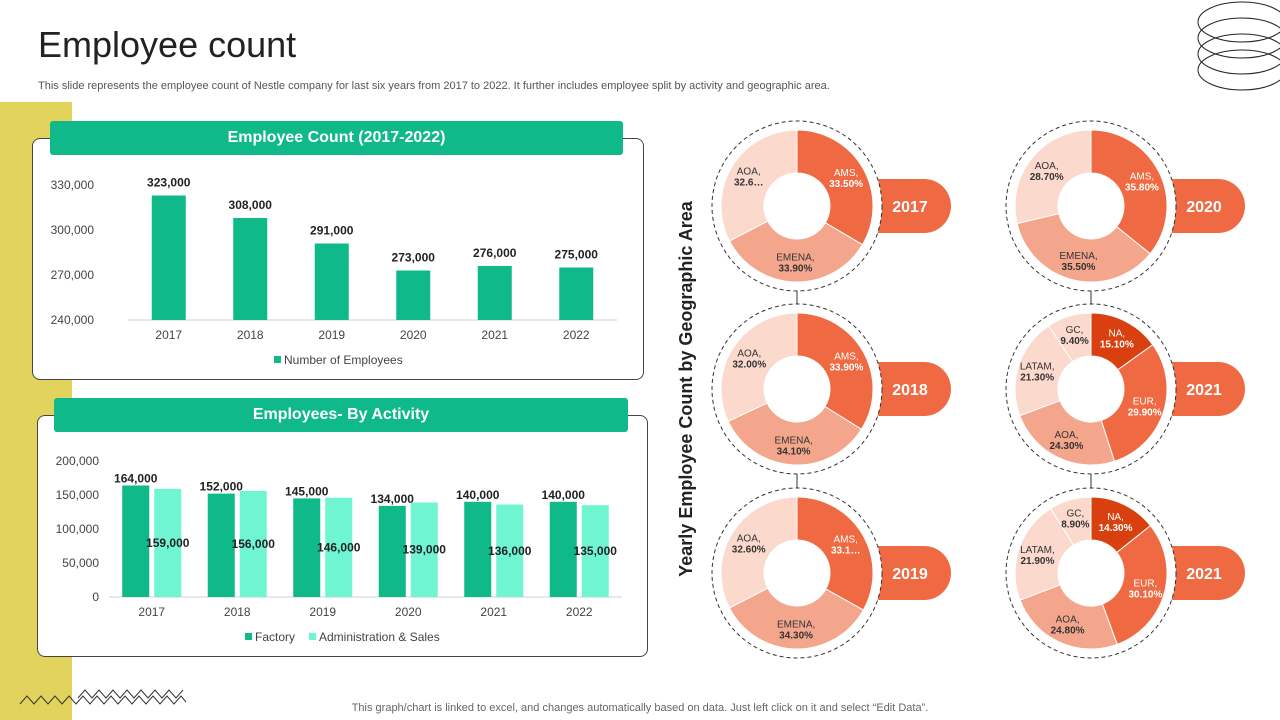 The image size is (1280, 720). Describe the element at coordinates (277, 359) in the screenshot. I see `legend-swatch` at that location.